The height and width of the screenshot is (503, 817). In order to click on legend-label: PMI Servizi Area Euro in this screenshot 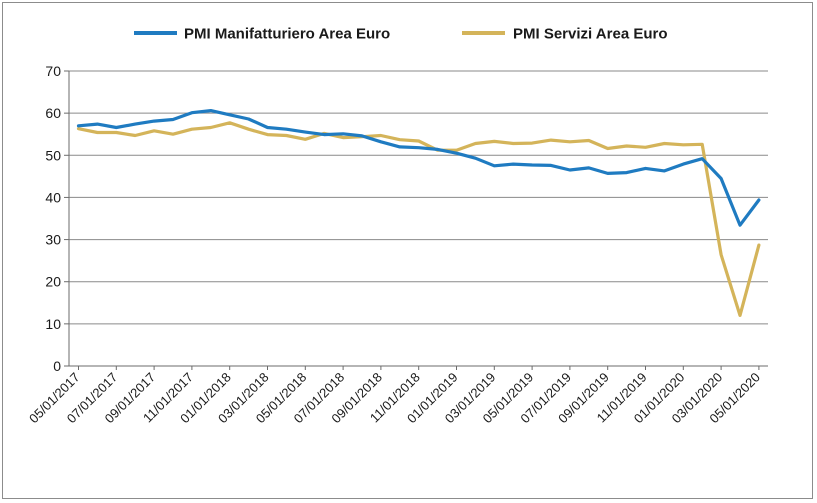, I will do `click(590, 34)`.